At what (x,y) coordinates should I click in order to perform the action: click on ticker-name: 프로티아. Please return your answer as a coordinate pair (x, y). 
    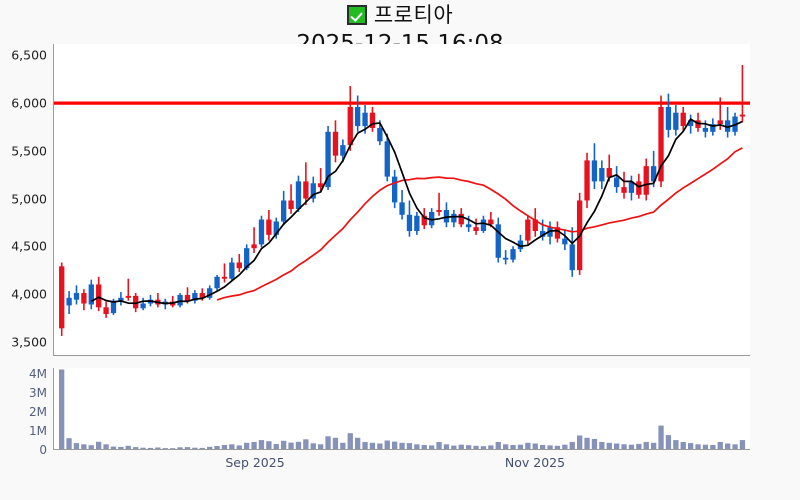
    Looking at the image, I should click on (413, 15).